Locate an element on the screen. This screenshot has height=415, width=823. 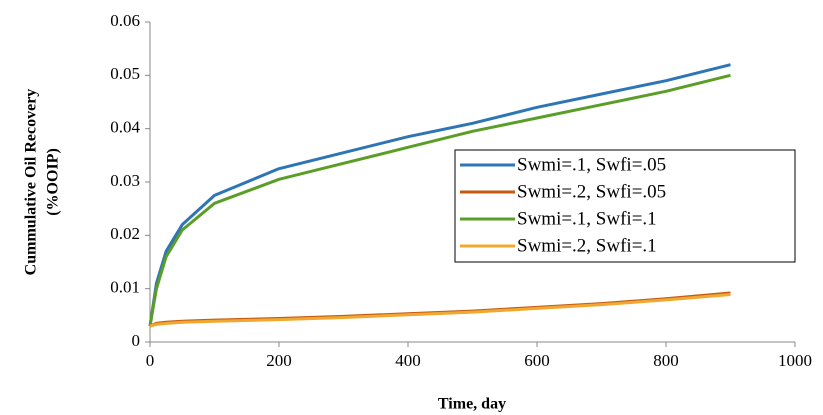
legend-label: Swmi=.2, Swfi=.1 is located at coordinates (587, 245).